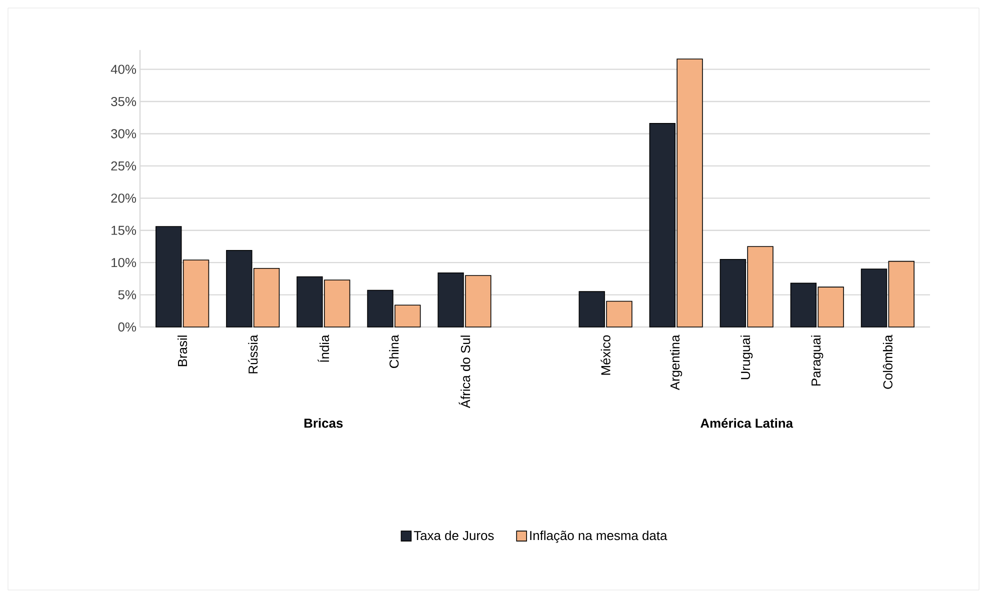  I want to click on y-tick-label: 40%, so click(123, 69).